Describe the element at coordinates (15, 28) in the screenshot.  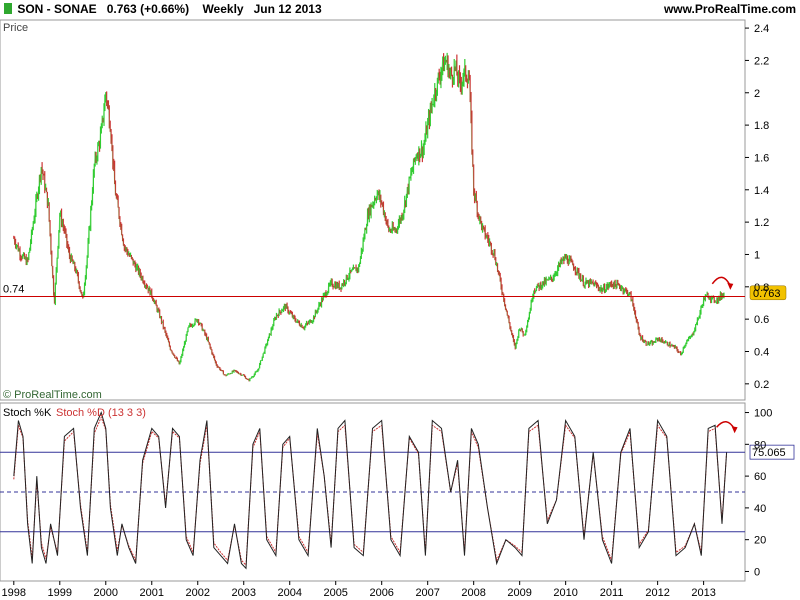
I see `price-panel-label: Price` at that location.